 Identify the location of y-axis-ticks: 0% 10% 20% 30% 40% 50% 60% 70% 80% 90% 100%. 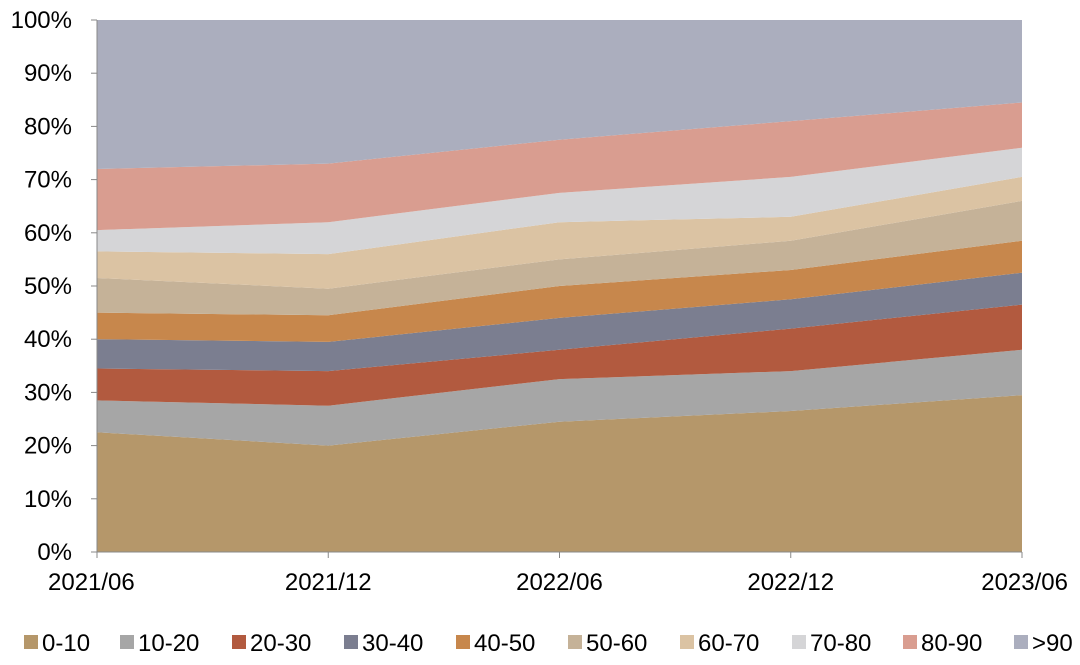
(54, 286).